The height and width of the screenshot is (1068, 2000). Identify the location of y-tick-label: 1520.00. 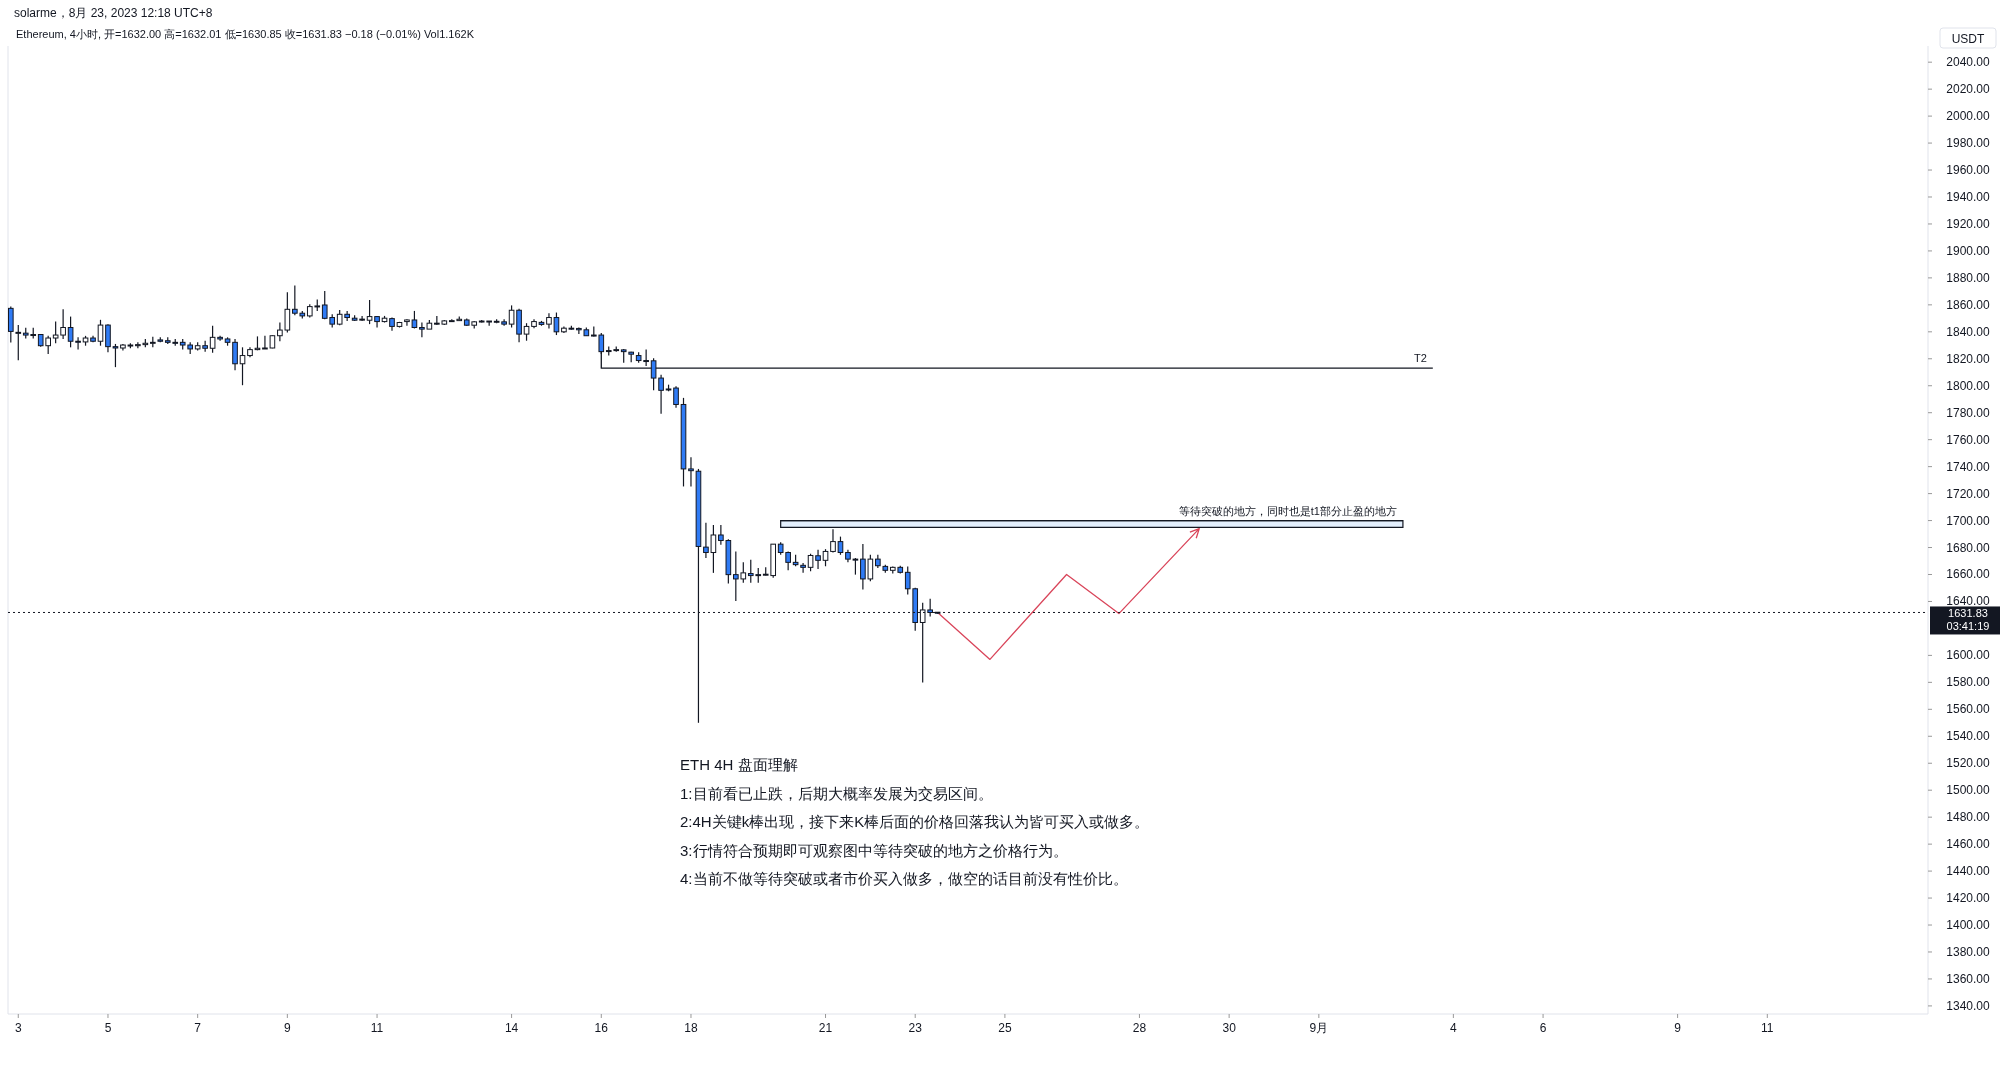
(1968, 763).